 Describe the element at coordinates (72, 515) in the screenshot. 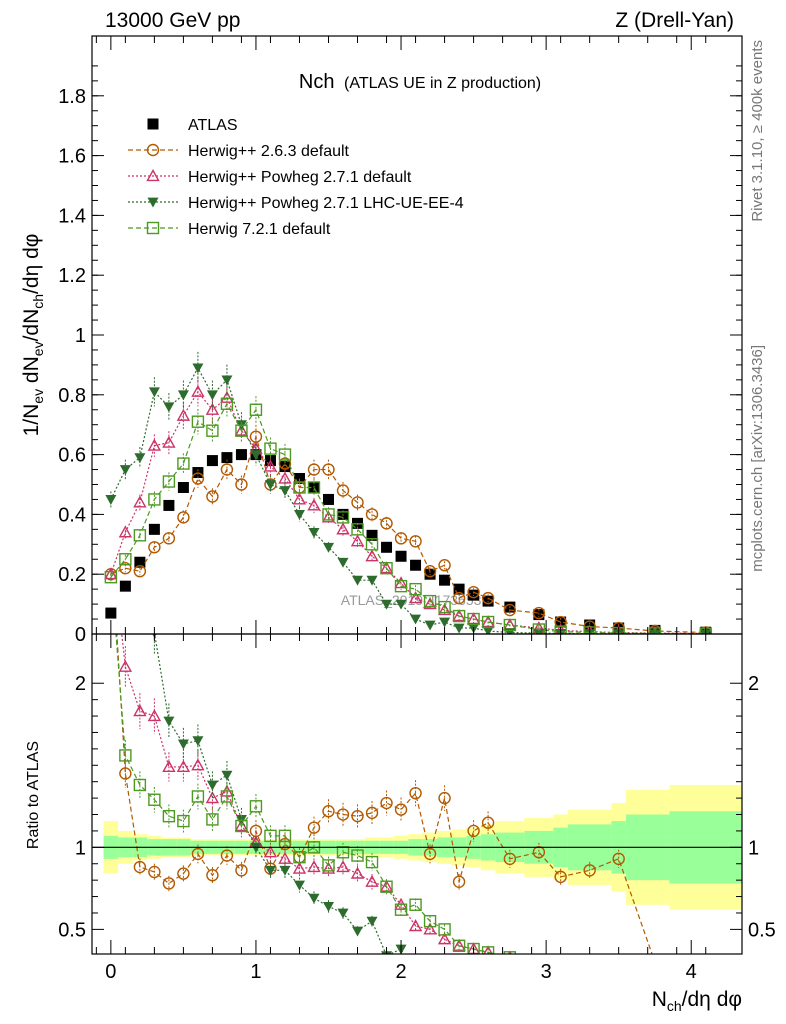

I see `main-ytick-label-2: 0.4` at that location.